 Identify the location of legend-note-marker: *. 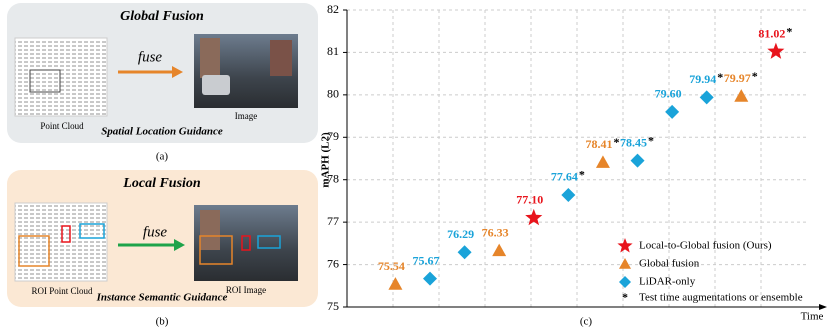
(625, 297).